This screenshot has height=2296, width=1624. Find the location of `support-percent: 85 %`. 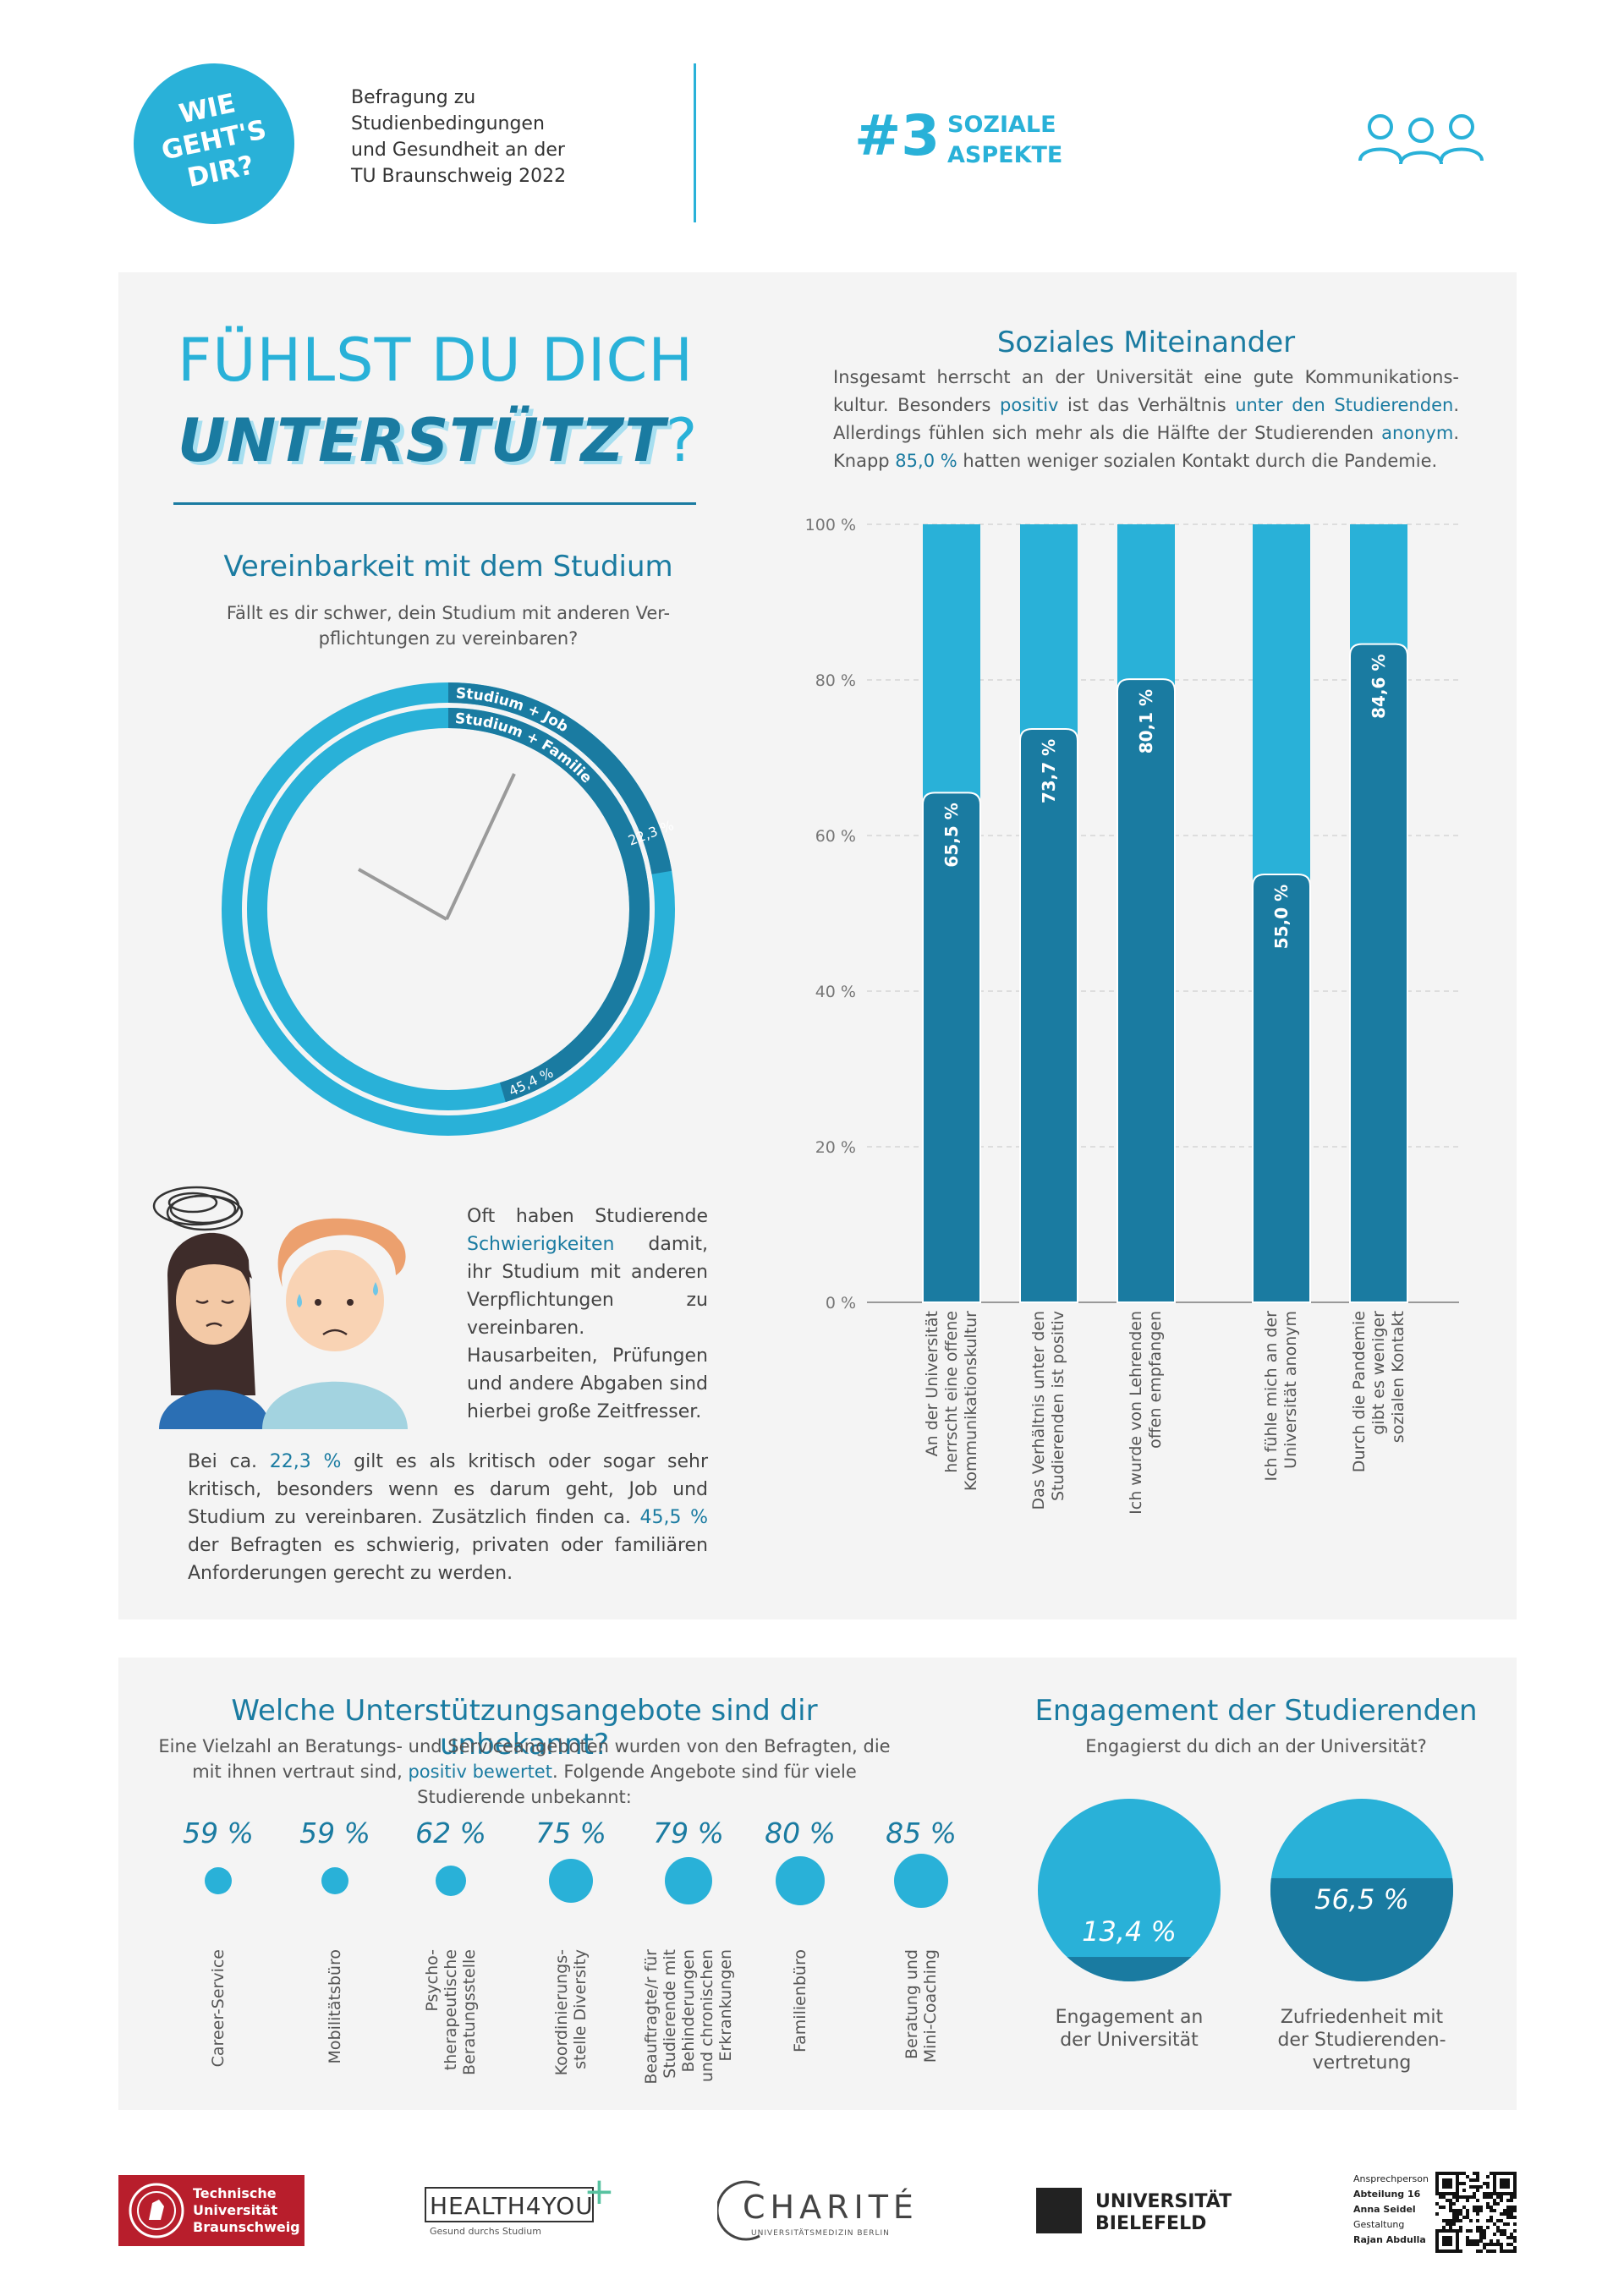

support-percent: 85 % is located at coordinates (922, 1833).